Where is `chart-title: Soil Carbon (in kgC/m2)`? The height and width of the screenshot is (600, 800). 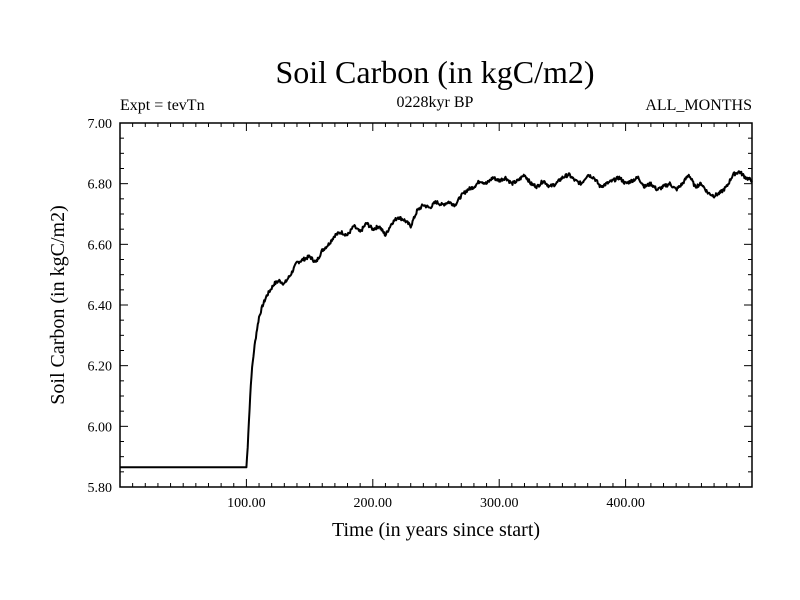 chart-title: Soil Carbon (in kgC/m2) is located at coordinates (434, 72).